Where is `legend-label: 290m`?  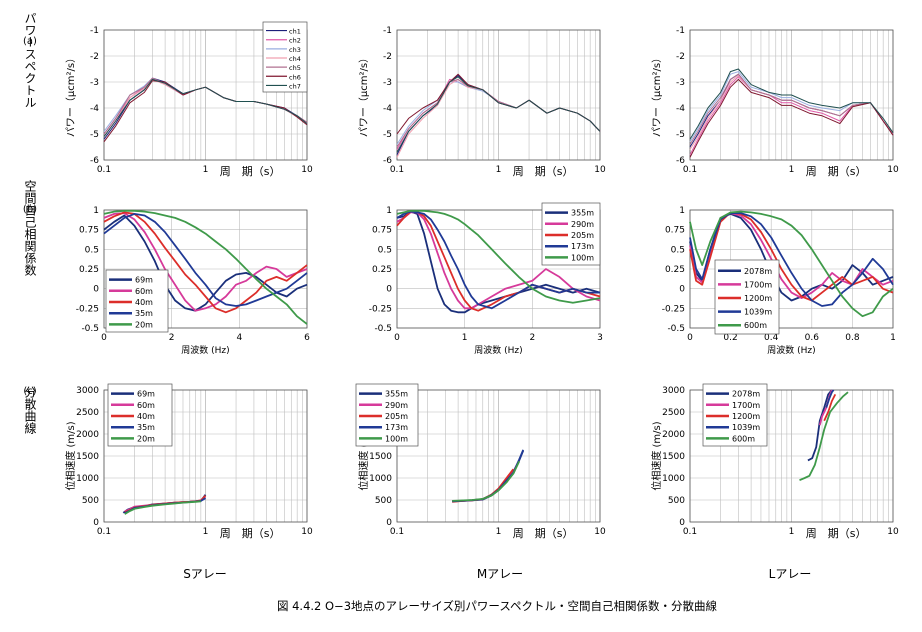
legend-label: 290m is located at coordinates (396, 405).